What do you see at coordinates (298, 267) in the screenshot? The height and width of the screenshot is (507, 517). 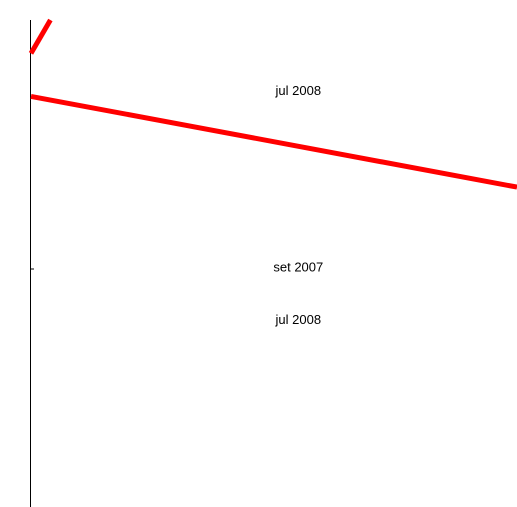 I see `annotation-label-2: set 2007` at bounding box center [298, 267].